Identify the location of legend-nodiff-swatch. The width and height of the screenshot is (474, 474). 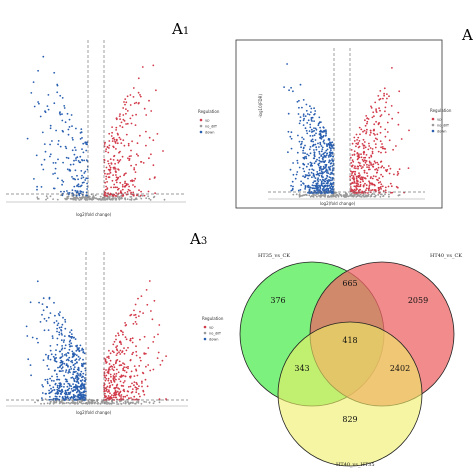
(201, 126).